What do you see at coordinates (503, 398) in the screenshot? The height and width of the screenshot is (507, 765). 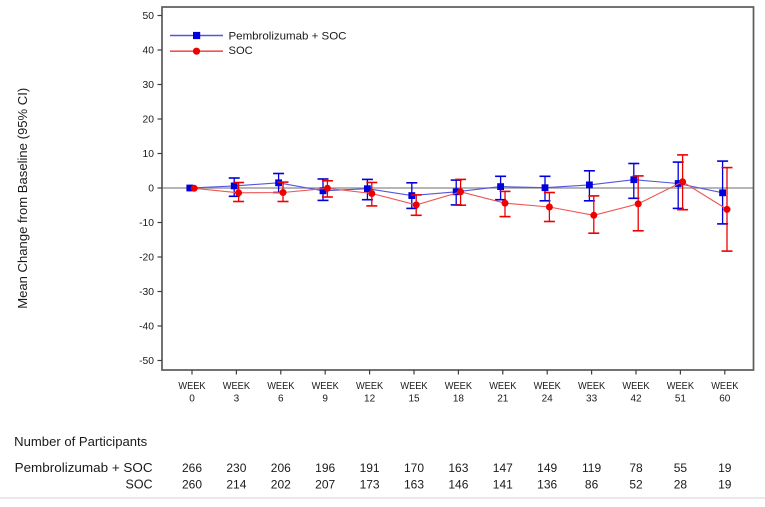 I see `svg-text: 21` at bounding box center [503, 398].